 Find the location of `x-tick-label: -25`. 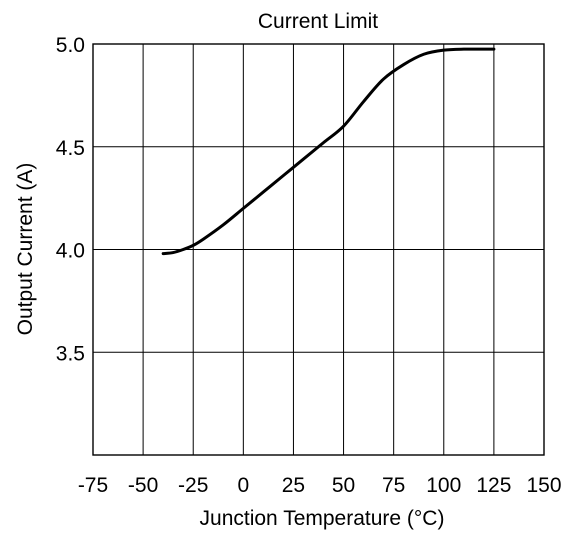

x-tick-label: -25 is located at coordinates (193, 485).